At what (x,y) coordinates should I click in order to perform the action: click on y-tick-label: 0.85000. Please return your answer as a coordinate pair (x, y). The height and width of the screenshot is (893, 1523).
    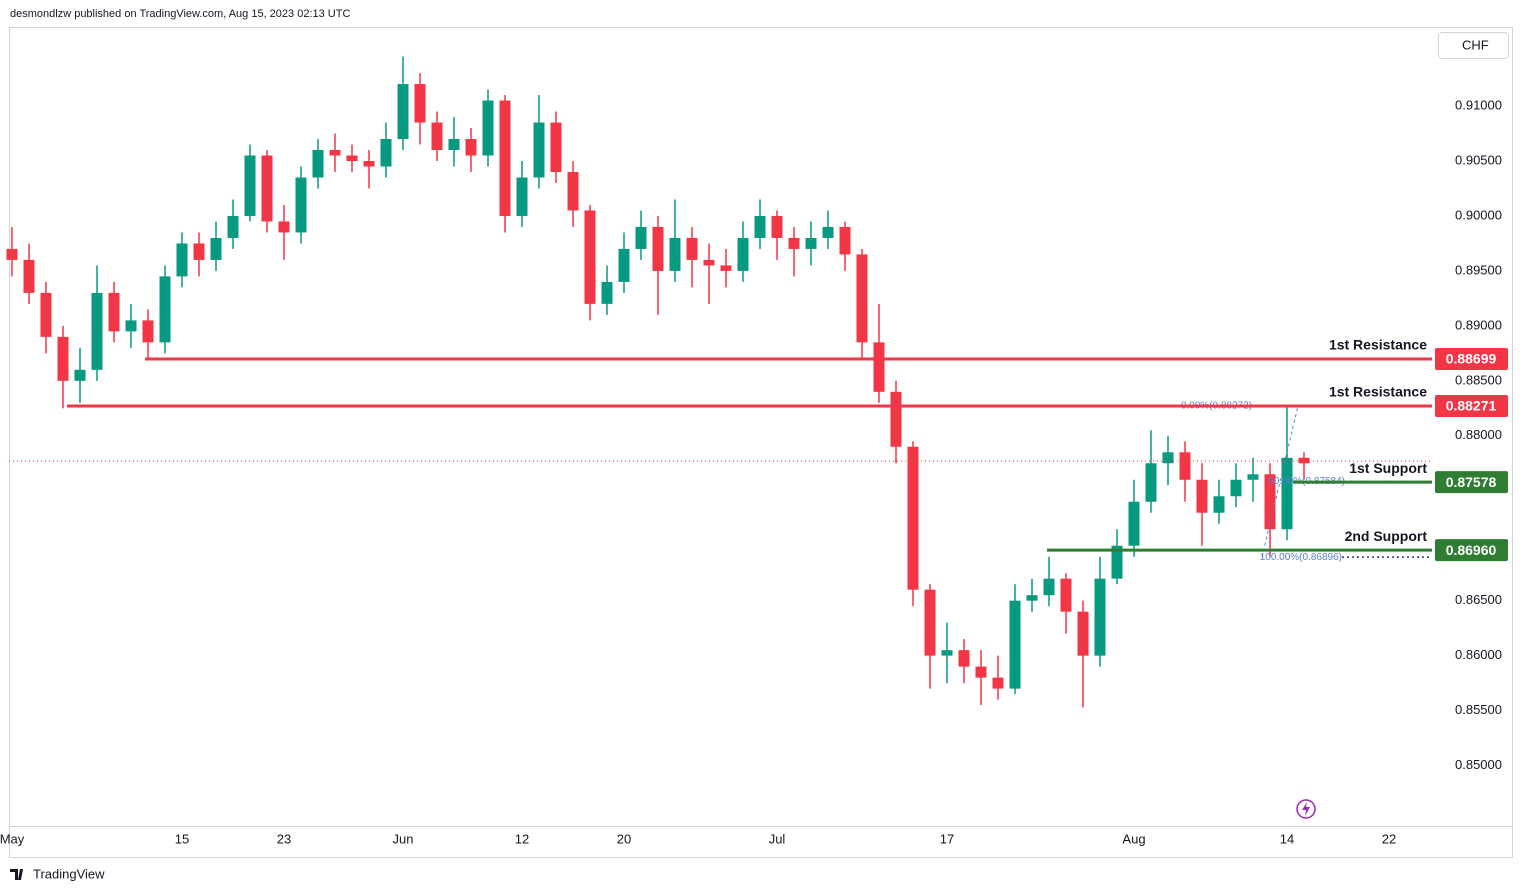
    Looking at the image, I should click on (1478, 764).